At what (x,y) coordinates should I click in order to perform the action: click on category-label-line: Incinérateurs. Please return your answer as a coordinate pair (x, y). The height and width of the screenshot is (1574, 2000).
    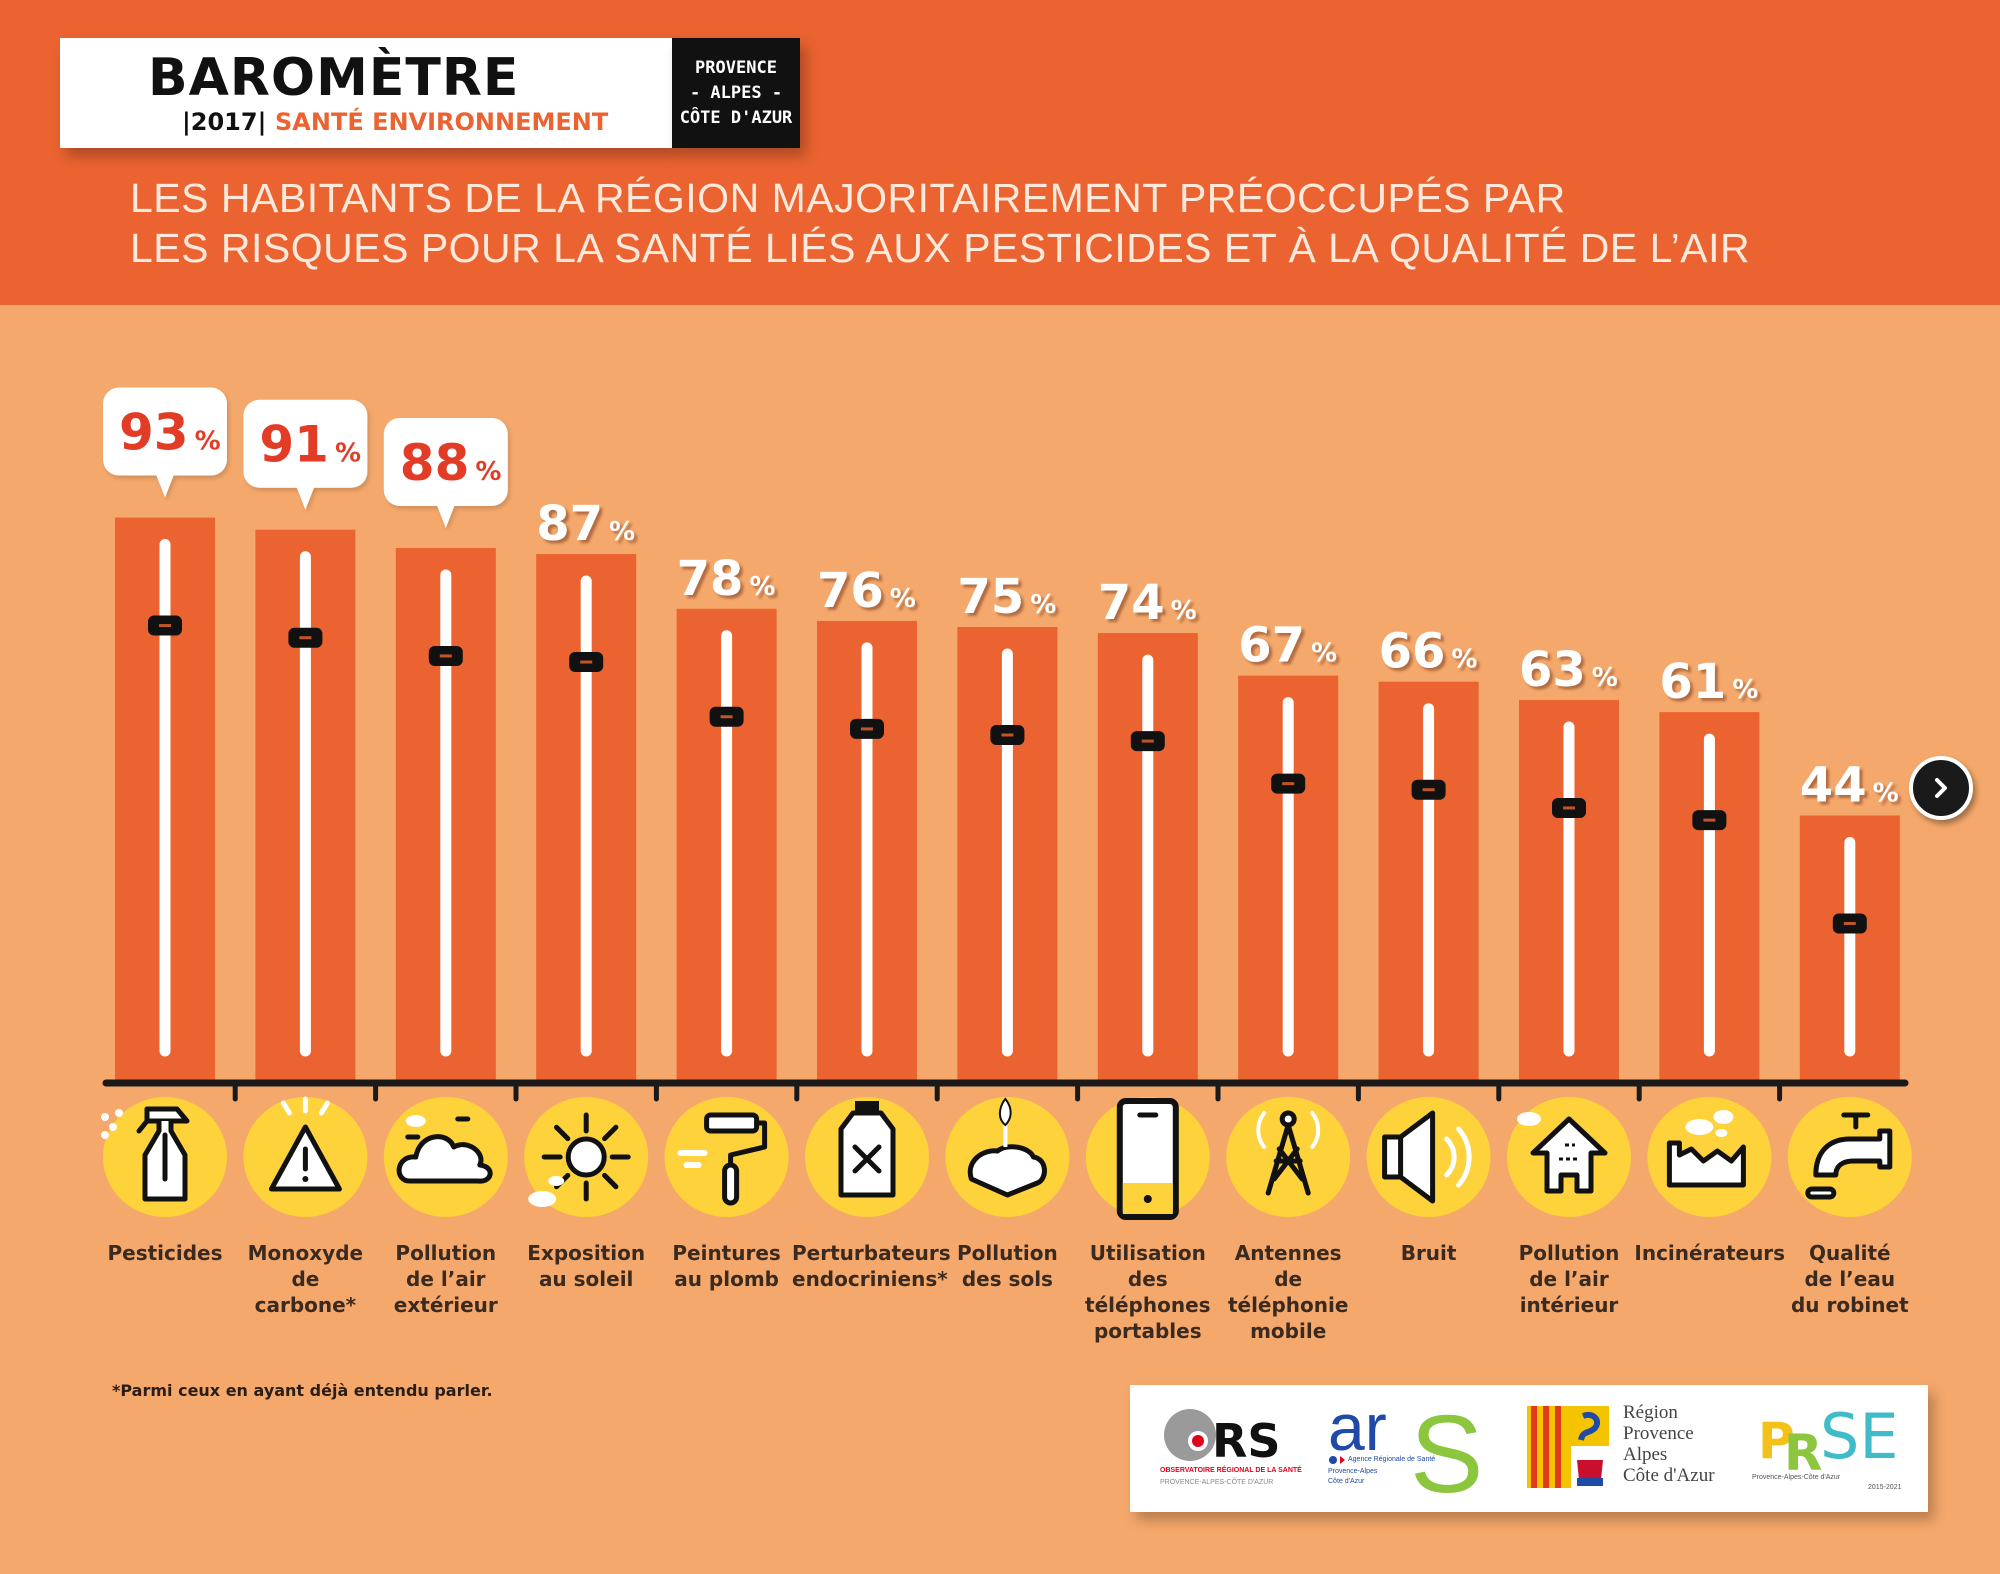
    Looking at the image, I should click on (1710, 1253).